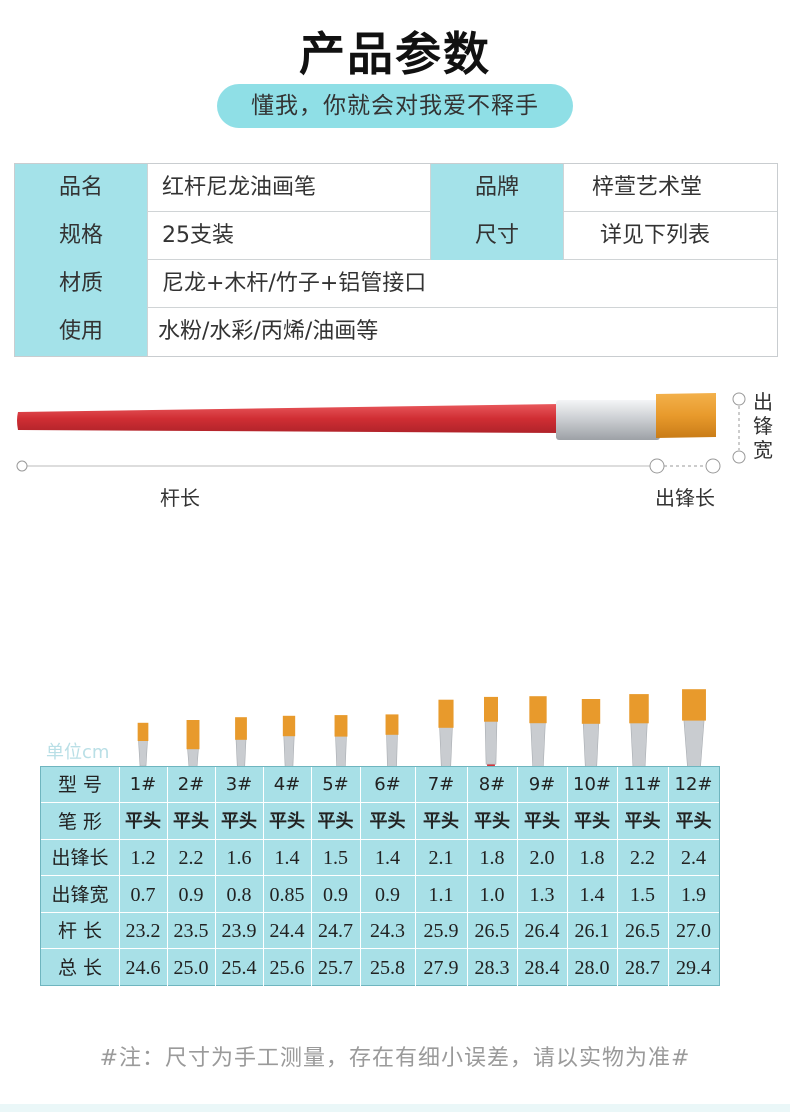 The width and height of the screenshot is (790, 1112). What do you see at coordinates (592, 967) in the screenshot?
I see `table-cell: 28.0` at bounding box center [592, 967].